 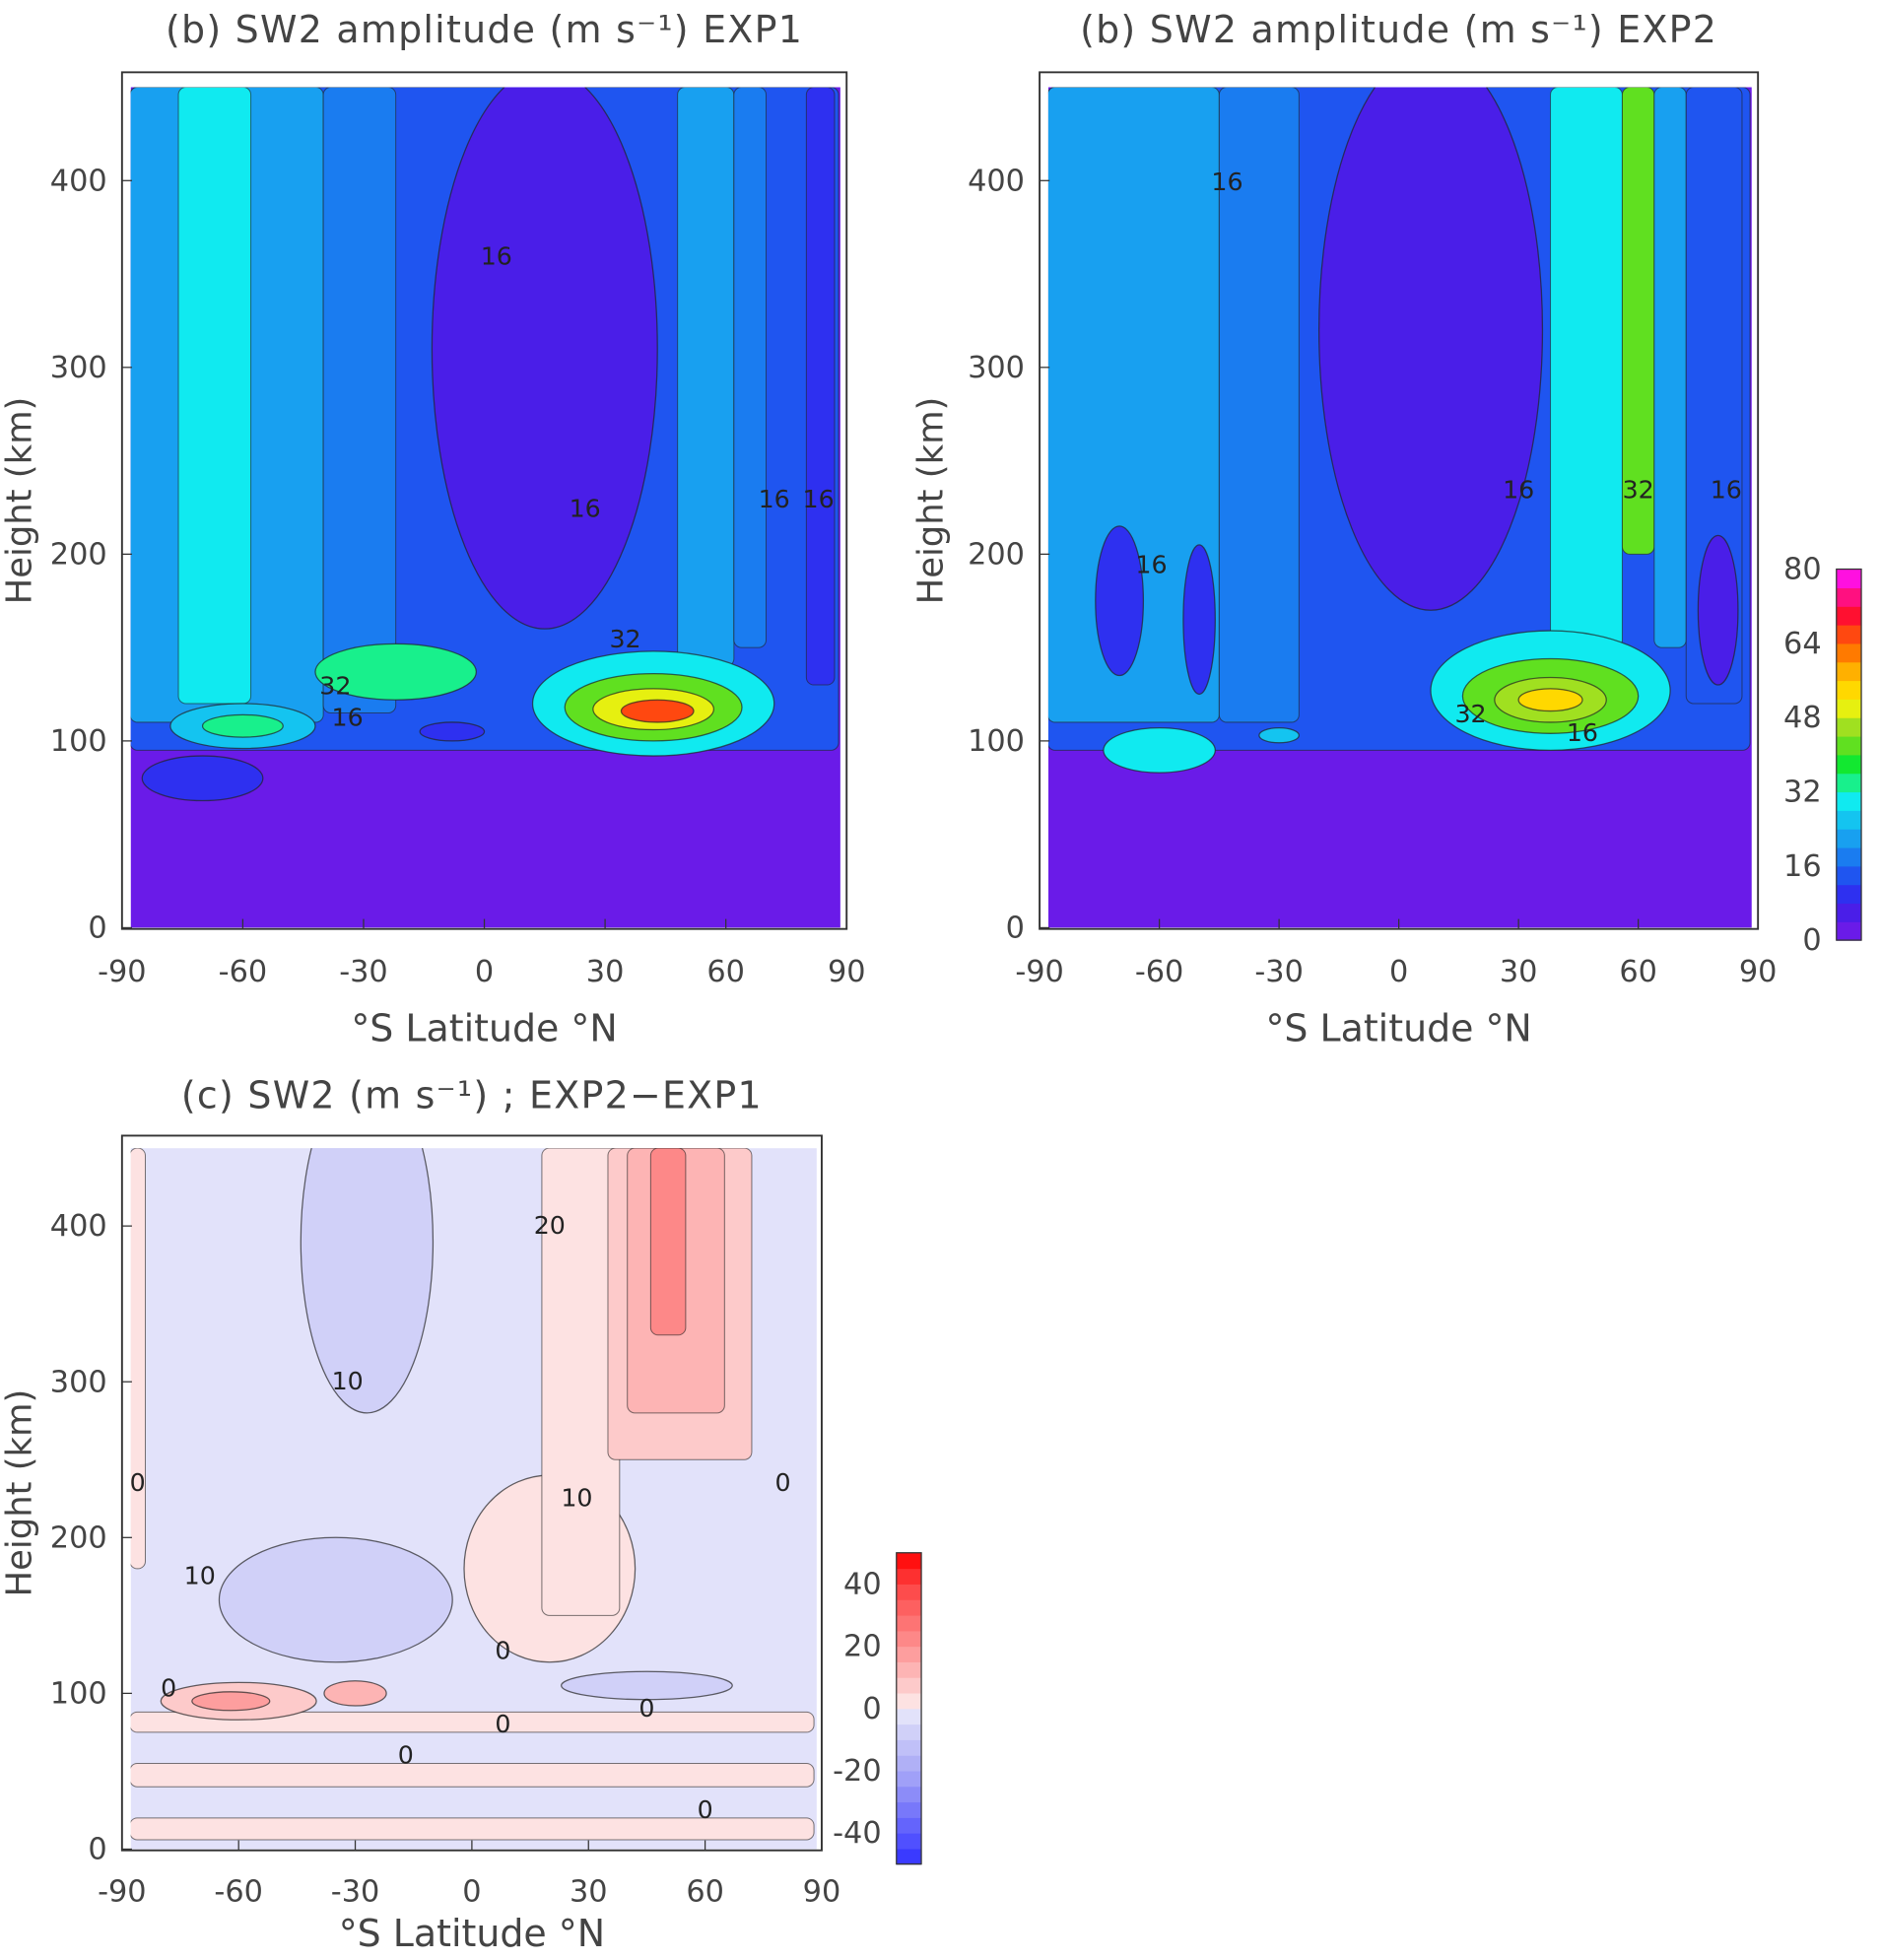 I want to click on x-tick-label: 30, so click(x=605, y=972).